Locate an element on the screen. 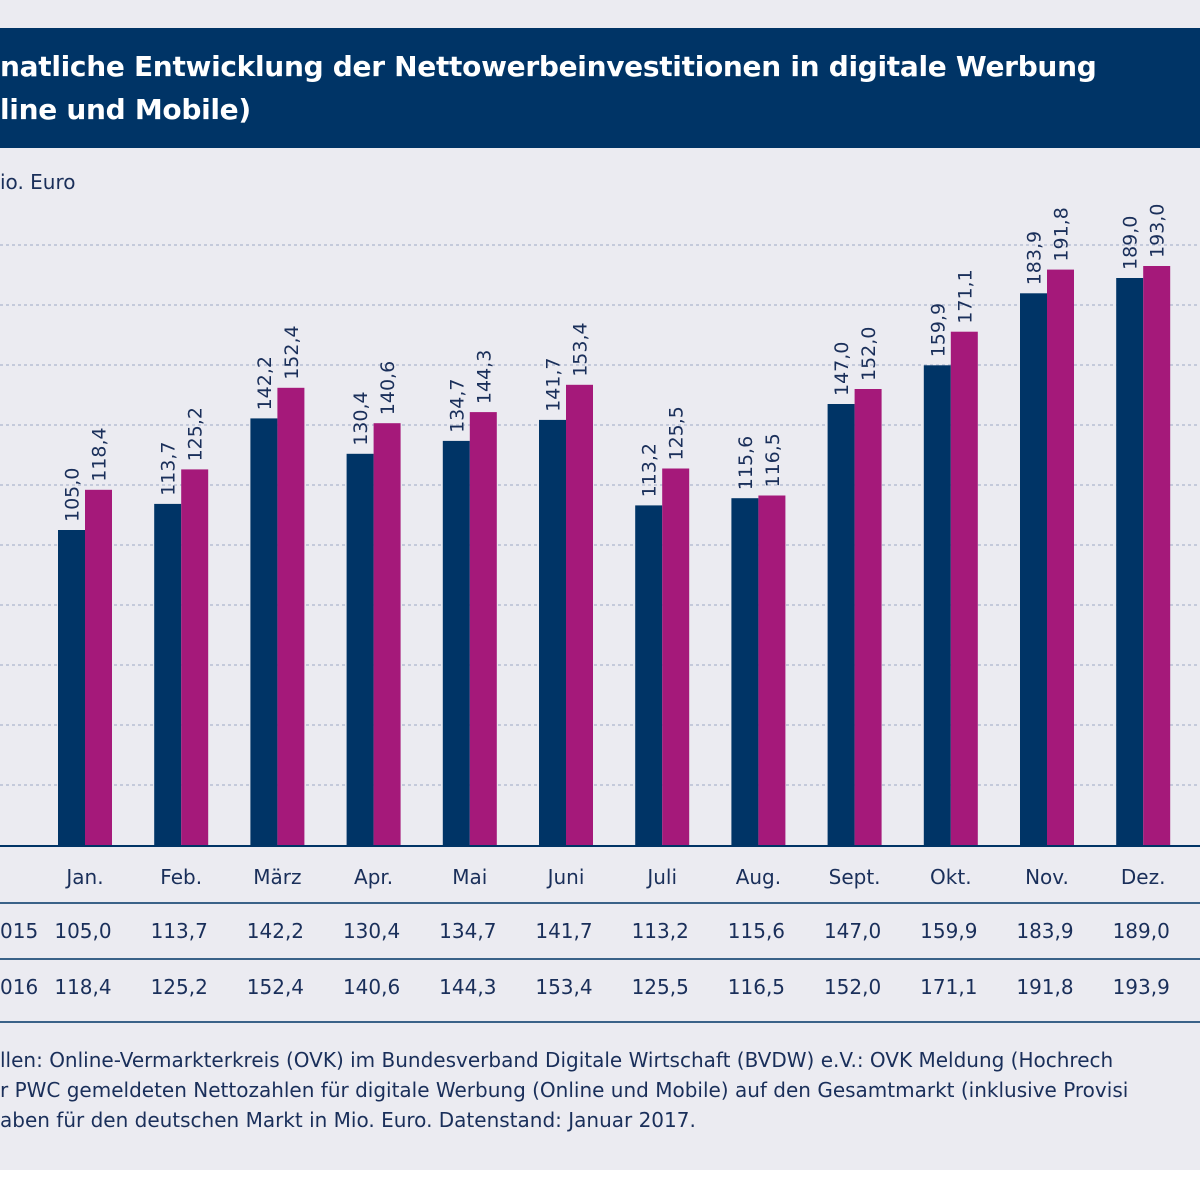  table-cell: 140,6 is located at coordinates (371, 987).